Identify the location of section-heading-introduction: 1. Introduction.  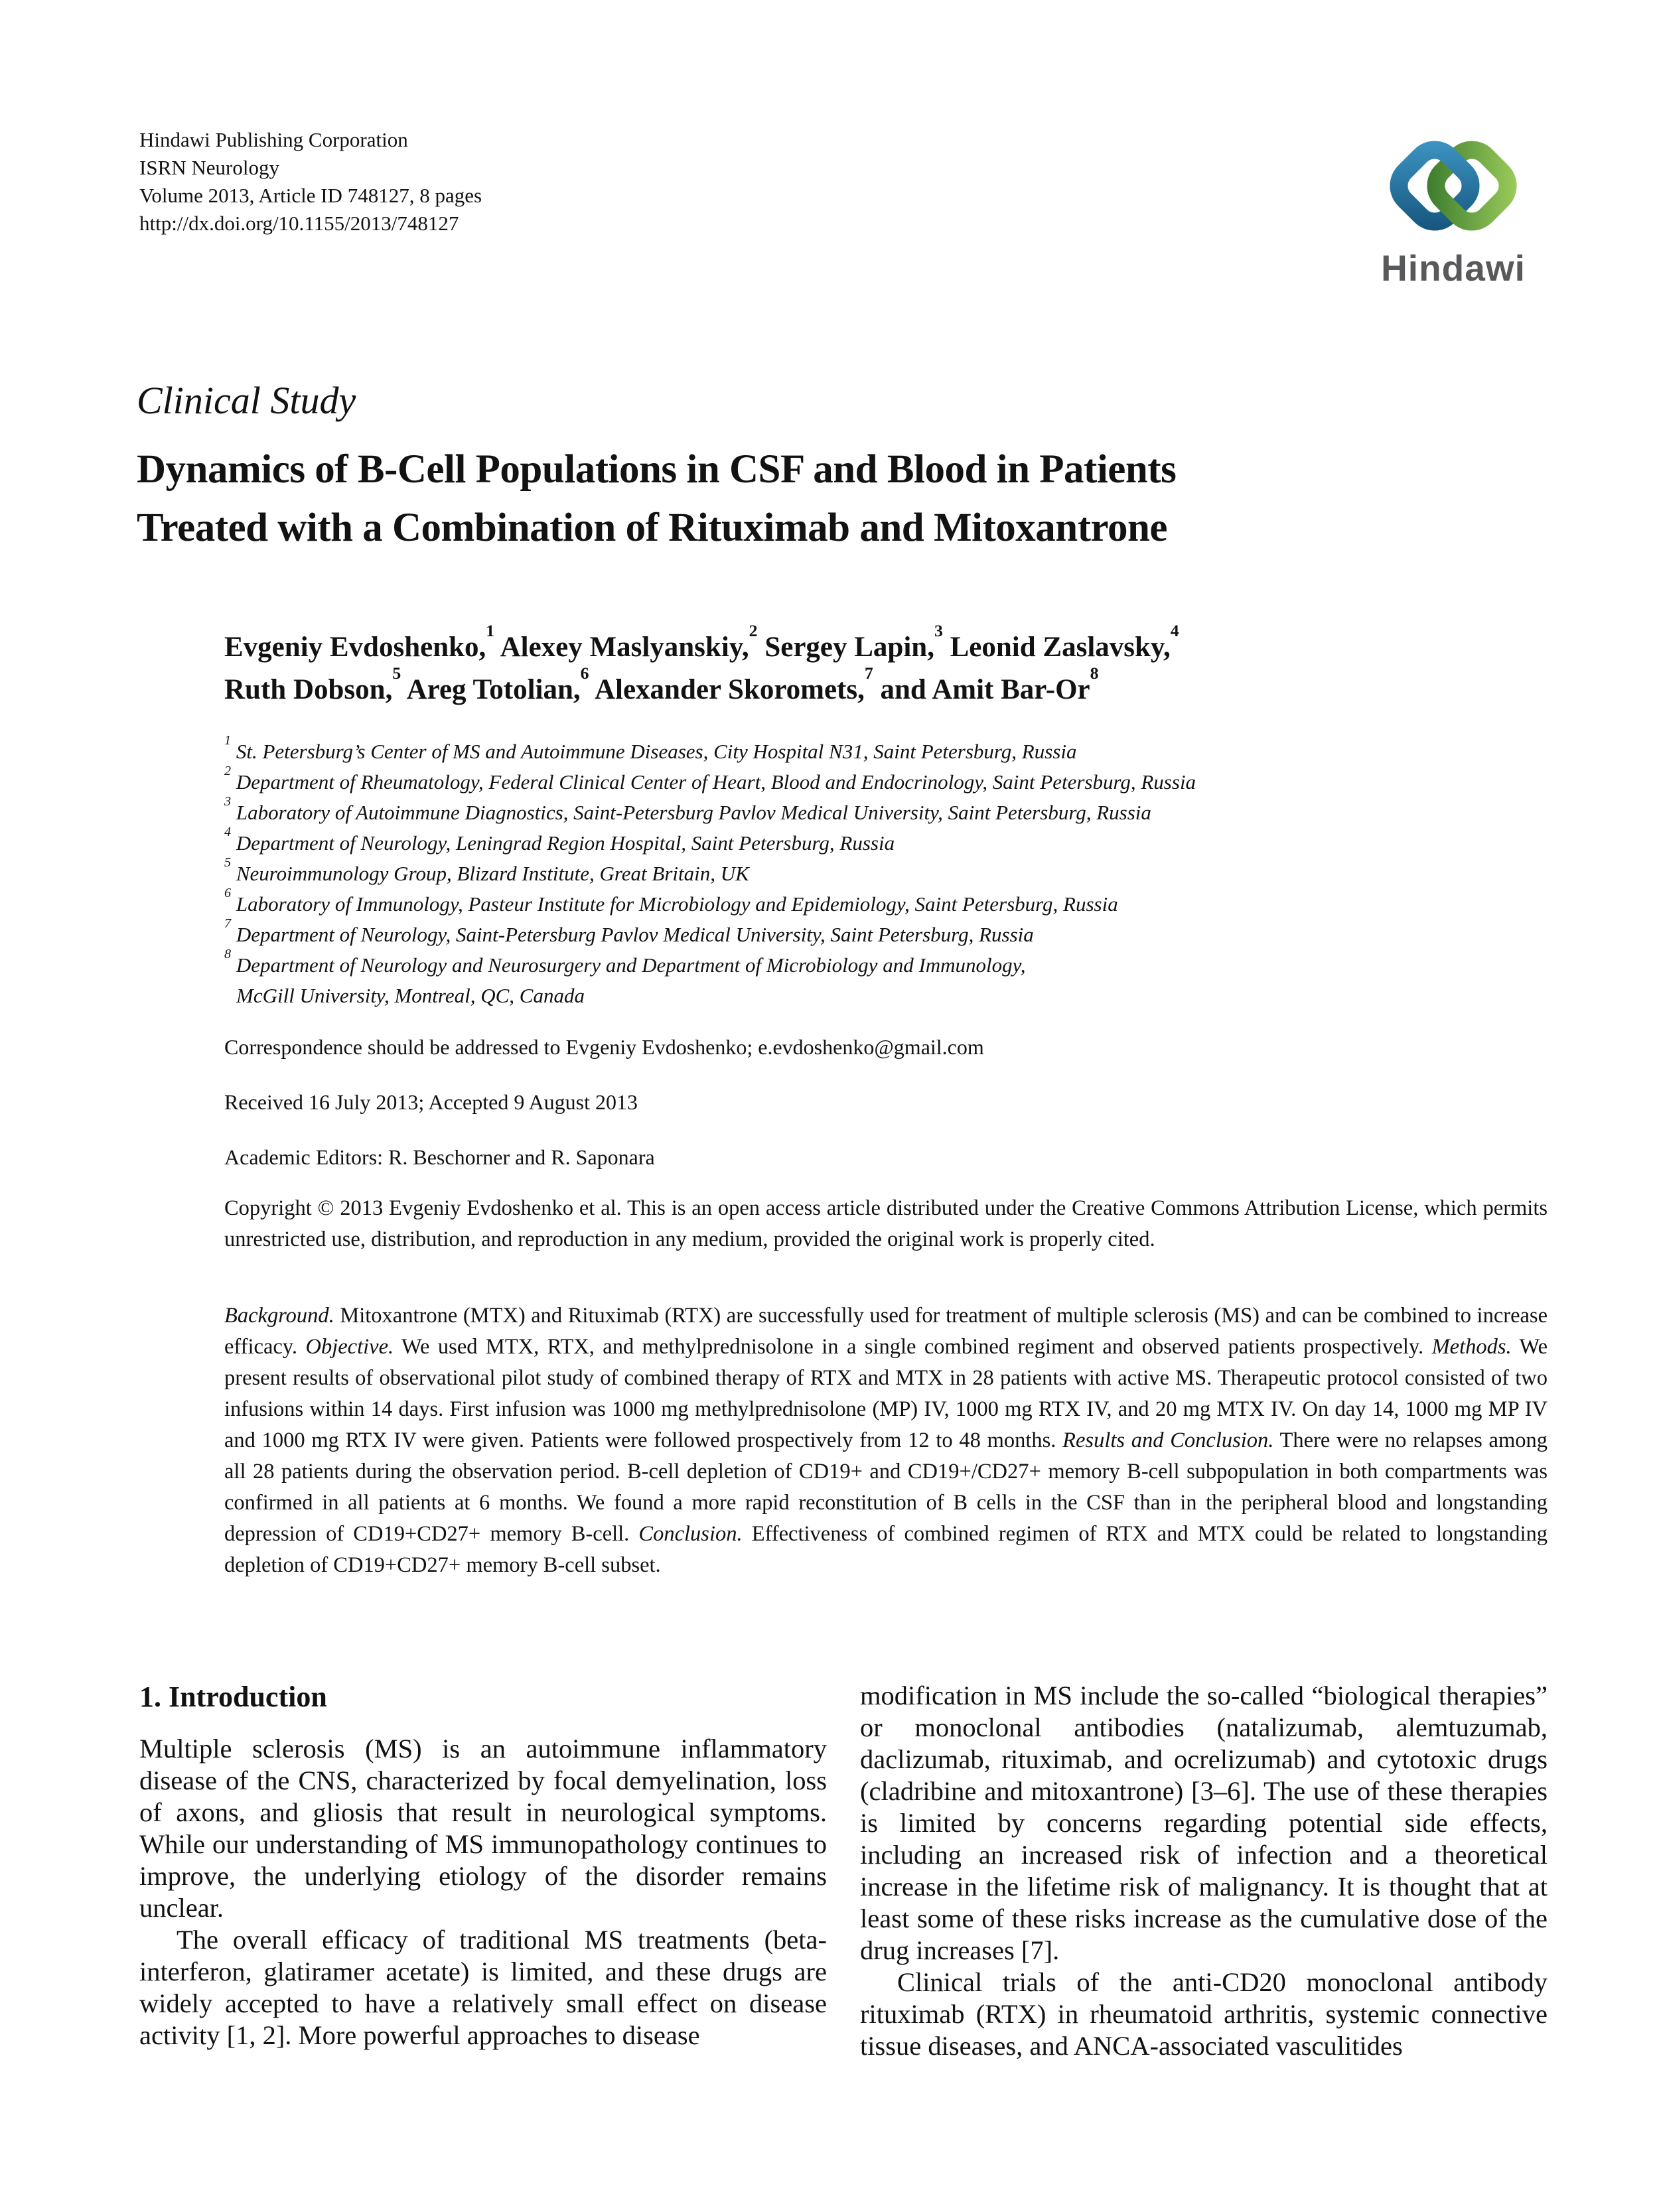
(233, 1697).